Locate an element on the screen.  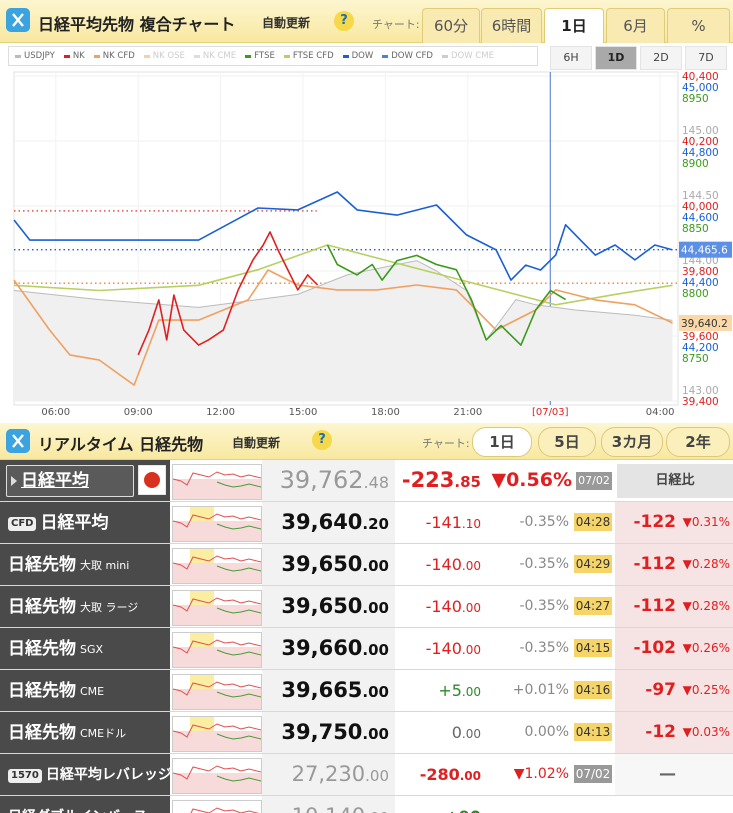
y-tick-label: 39,800 is located at coordinates (700, 272).